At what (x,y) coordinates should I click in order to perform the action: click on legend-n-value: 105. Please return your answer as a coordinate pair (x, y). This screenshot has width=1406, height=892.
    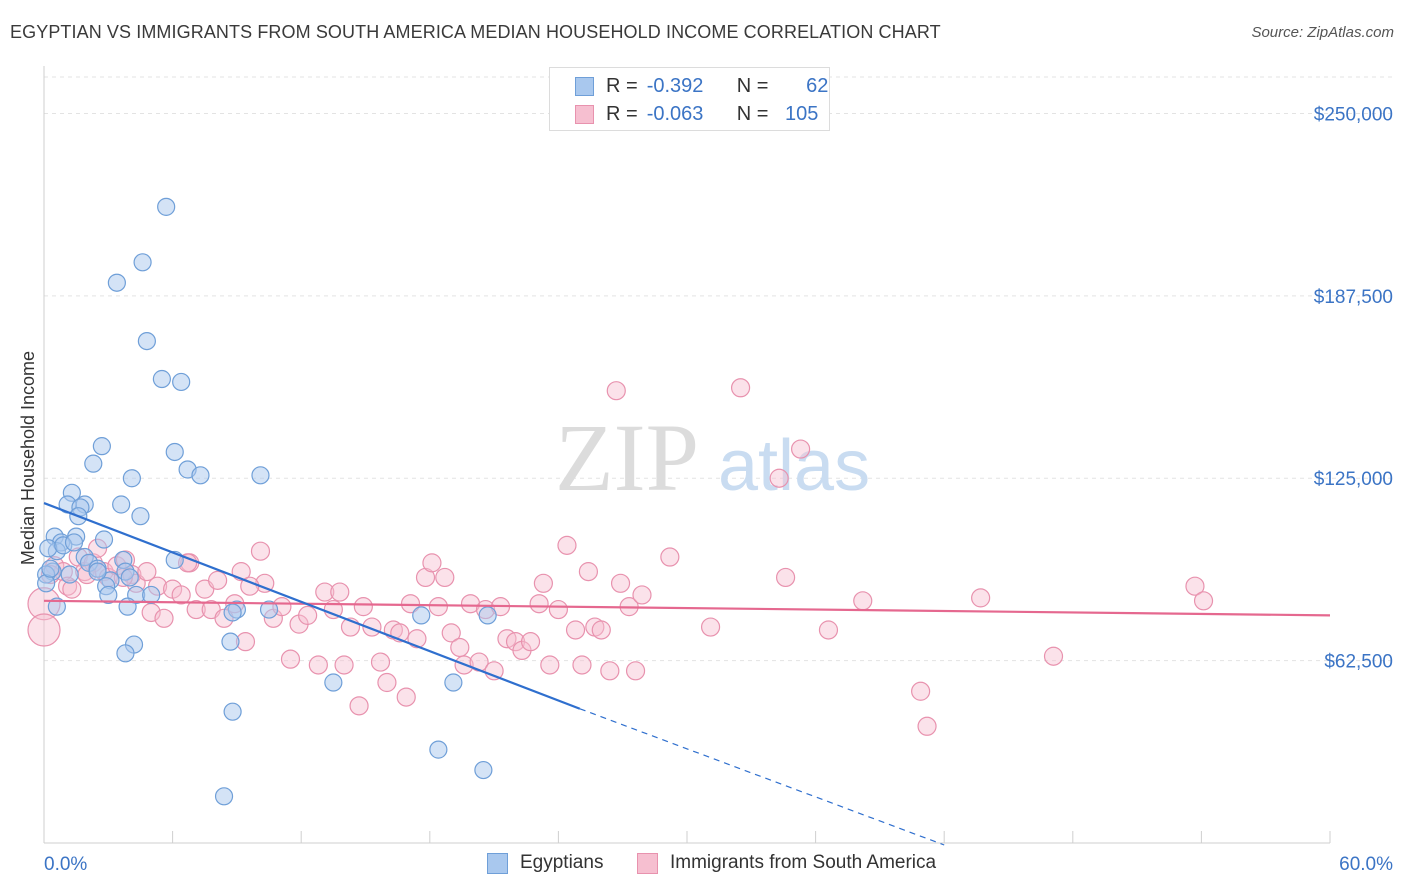
    Looking at the image, I should click on (802, 113).